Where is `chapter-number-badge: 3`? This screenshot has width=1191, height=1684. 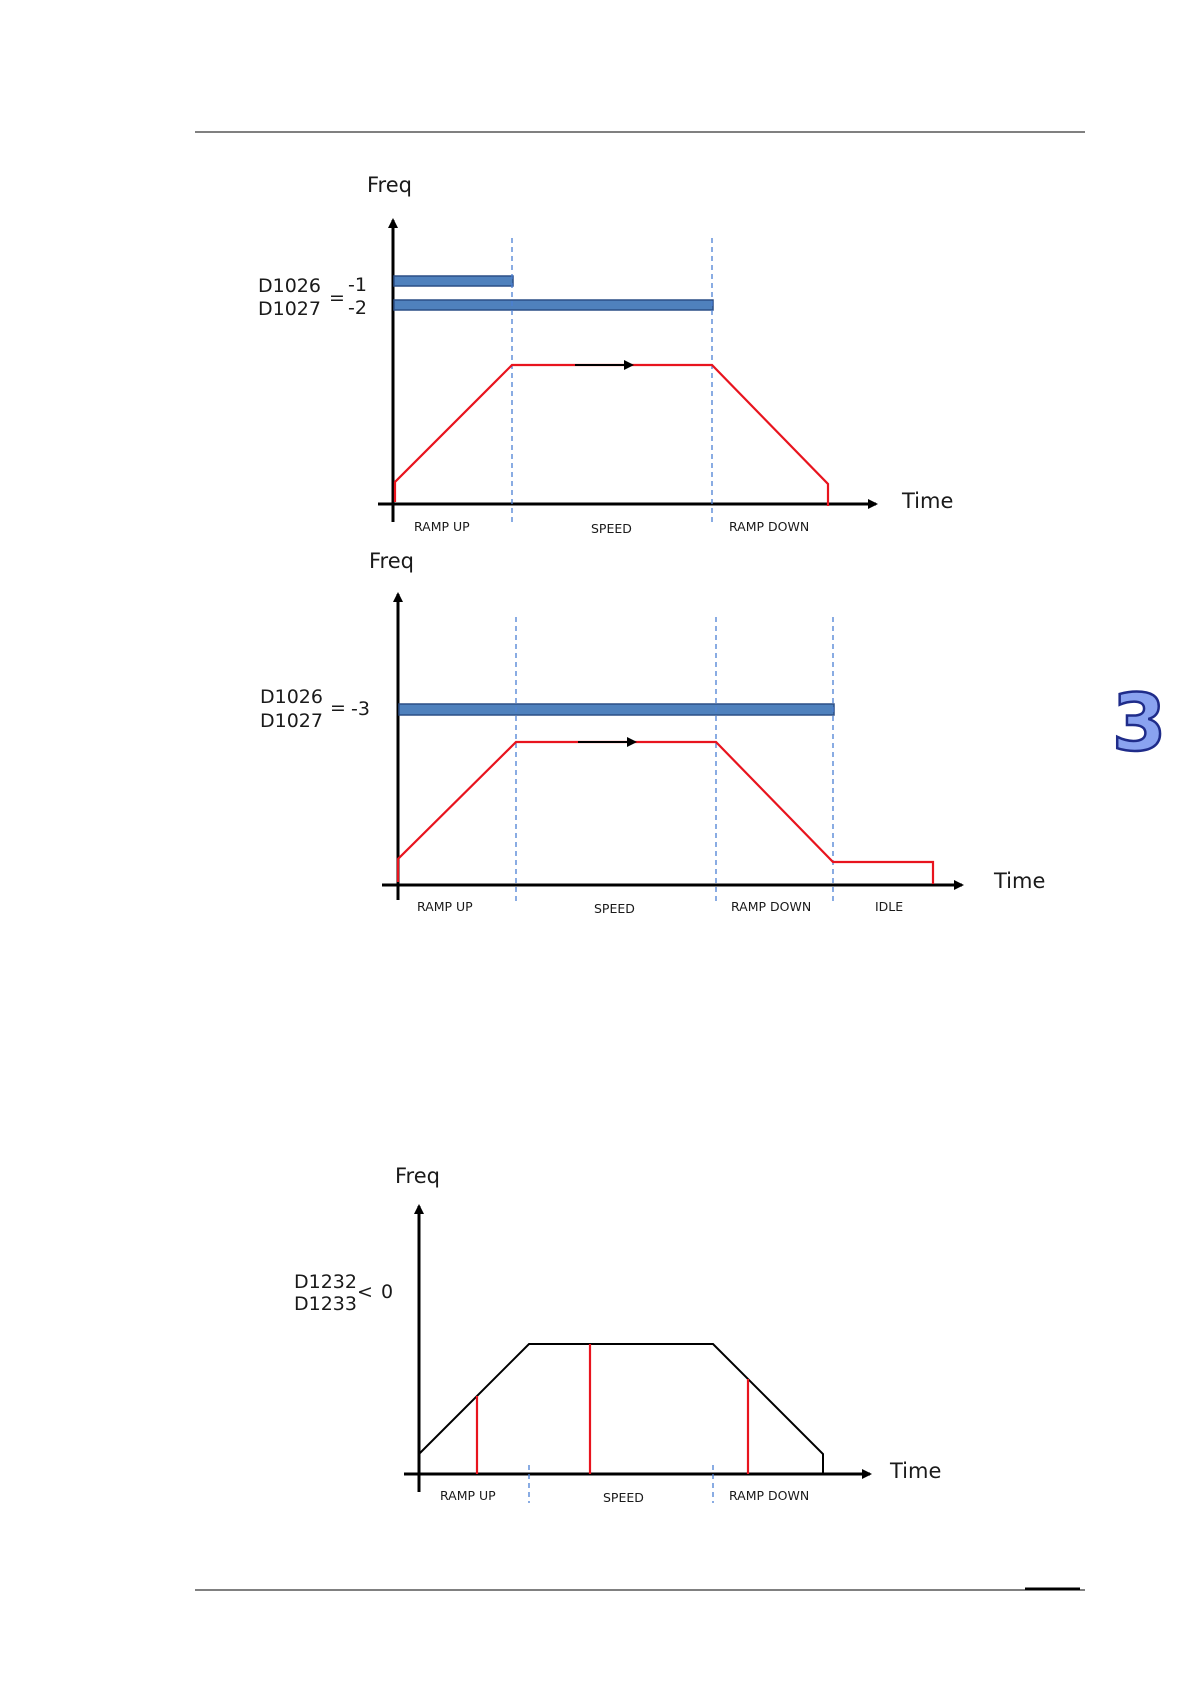 chapter-number-badge: 3 is located at coordinates (1139, 724).